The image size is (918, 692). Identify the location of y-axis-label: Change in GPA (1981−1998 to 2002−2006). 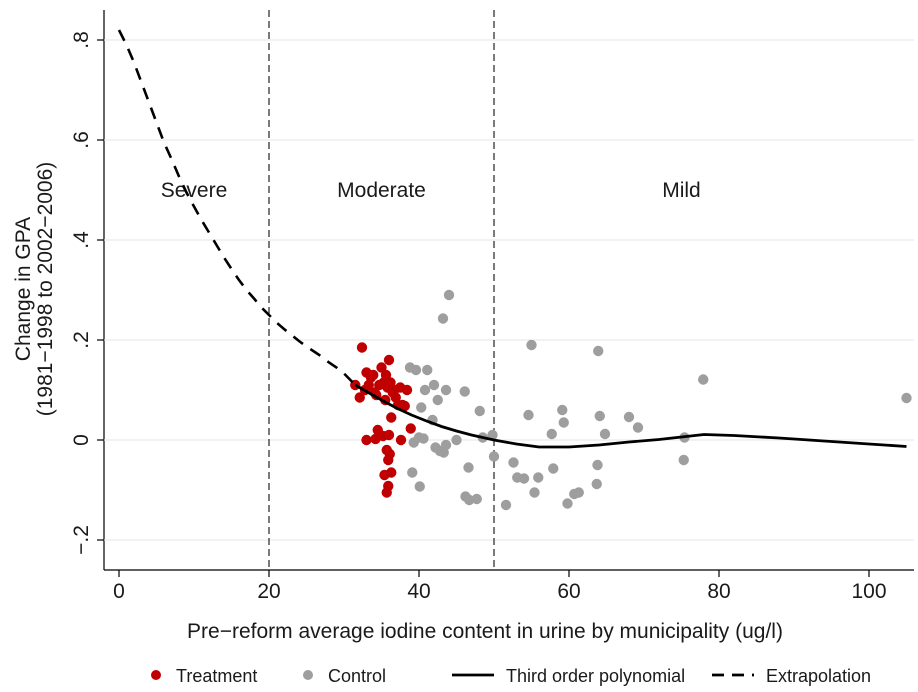
(34, 289).